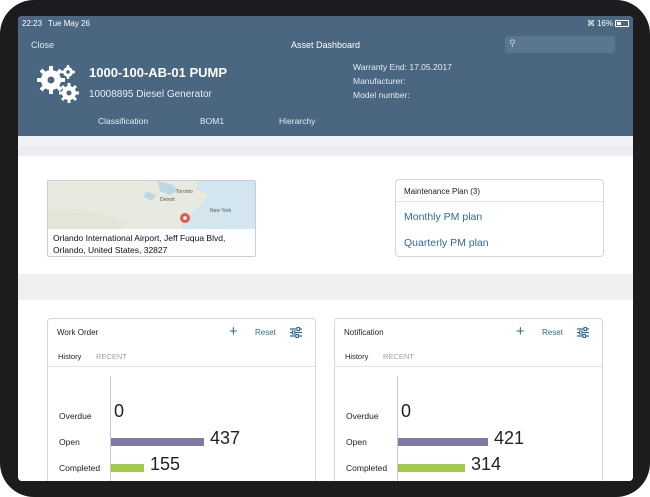 The width and height of the screenshot is (650, 497). What do you see at coordinates (43, 45) in the screenshot?
I see `close-button: Close` at bounding box center [43, 45].